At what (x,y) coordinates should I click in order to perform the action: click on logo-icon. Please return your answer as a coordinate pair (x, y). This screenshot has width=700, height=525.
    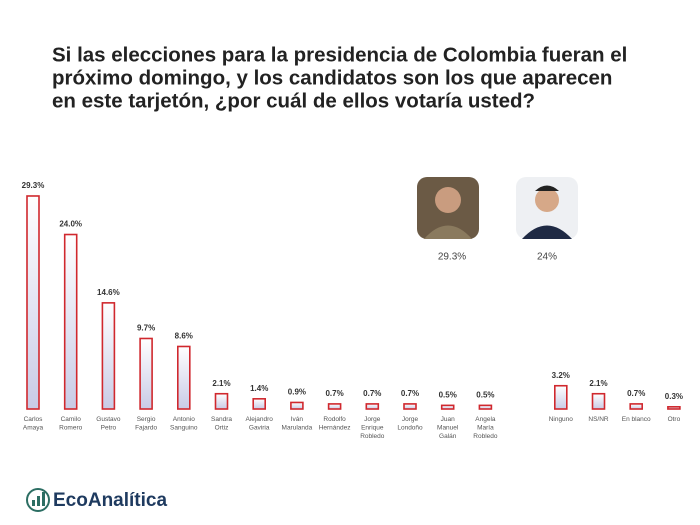
    Looking at the image, I should click on (38, 500).